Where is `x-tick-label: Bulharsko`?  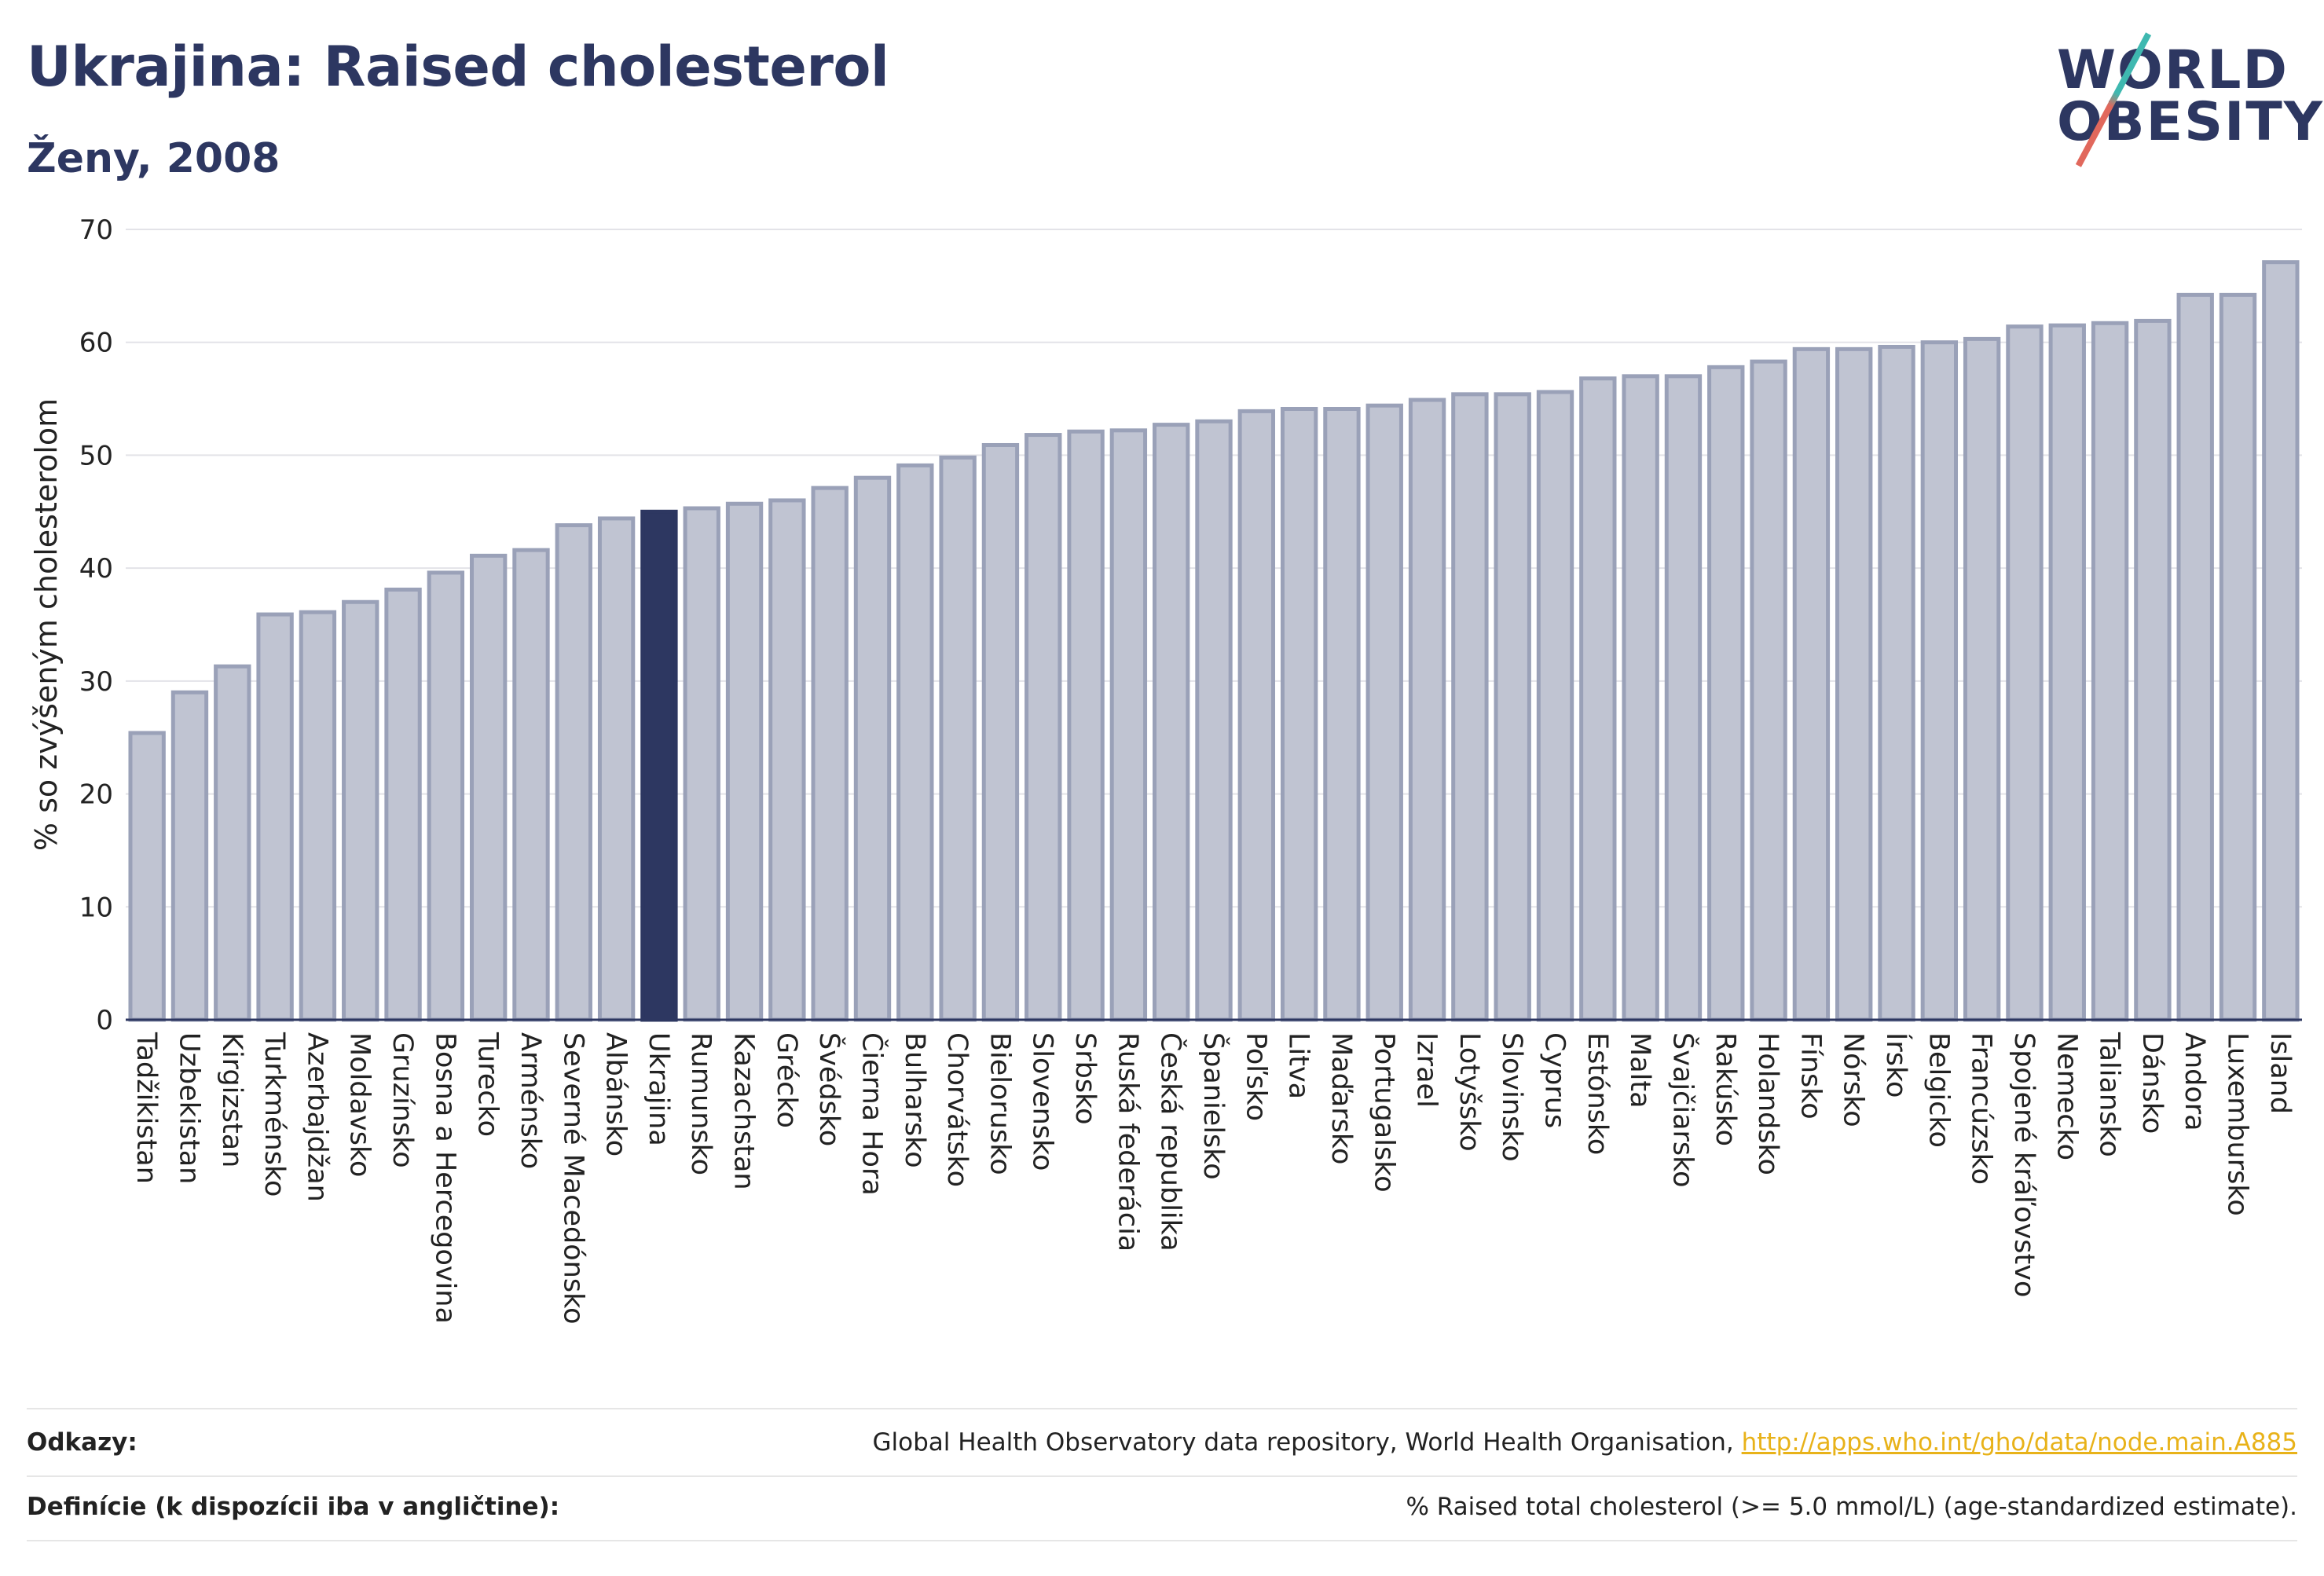 x-tick-label: Bulharsko is located at coordinates (914, 1100).